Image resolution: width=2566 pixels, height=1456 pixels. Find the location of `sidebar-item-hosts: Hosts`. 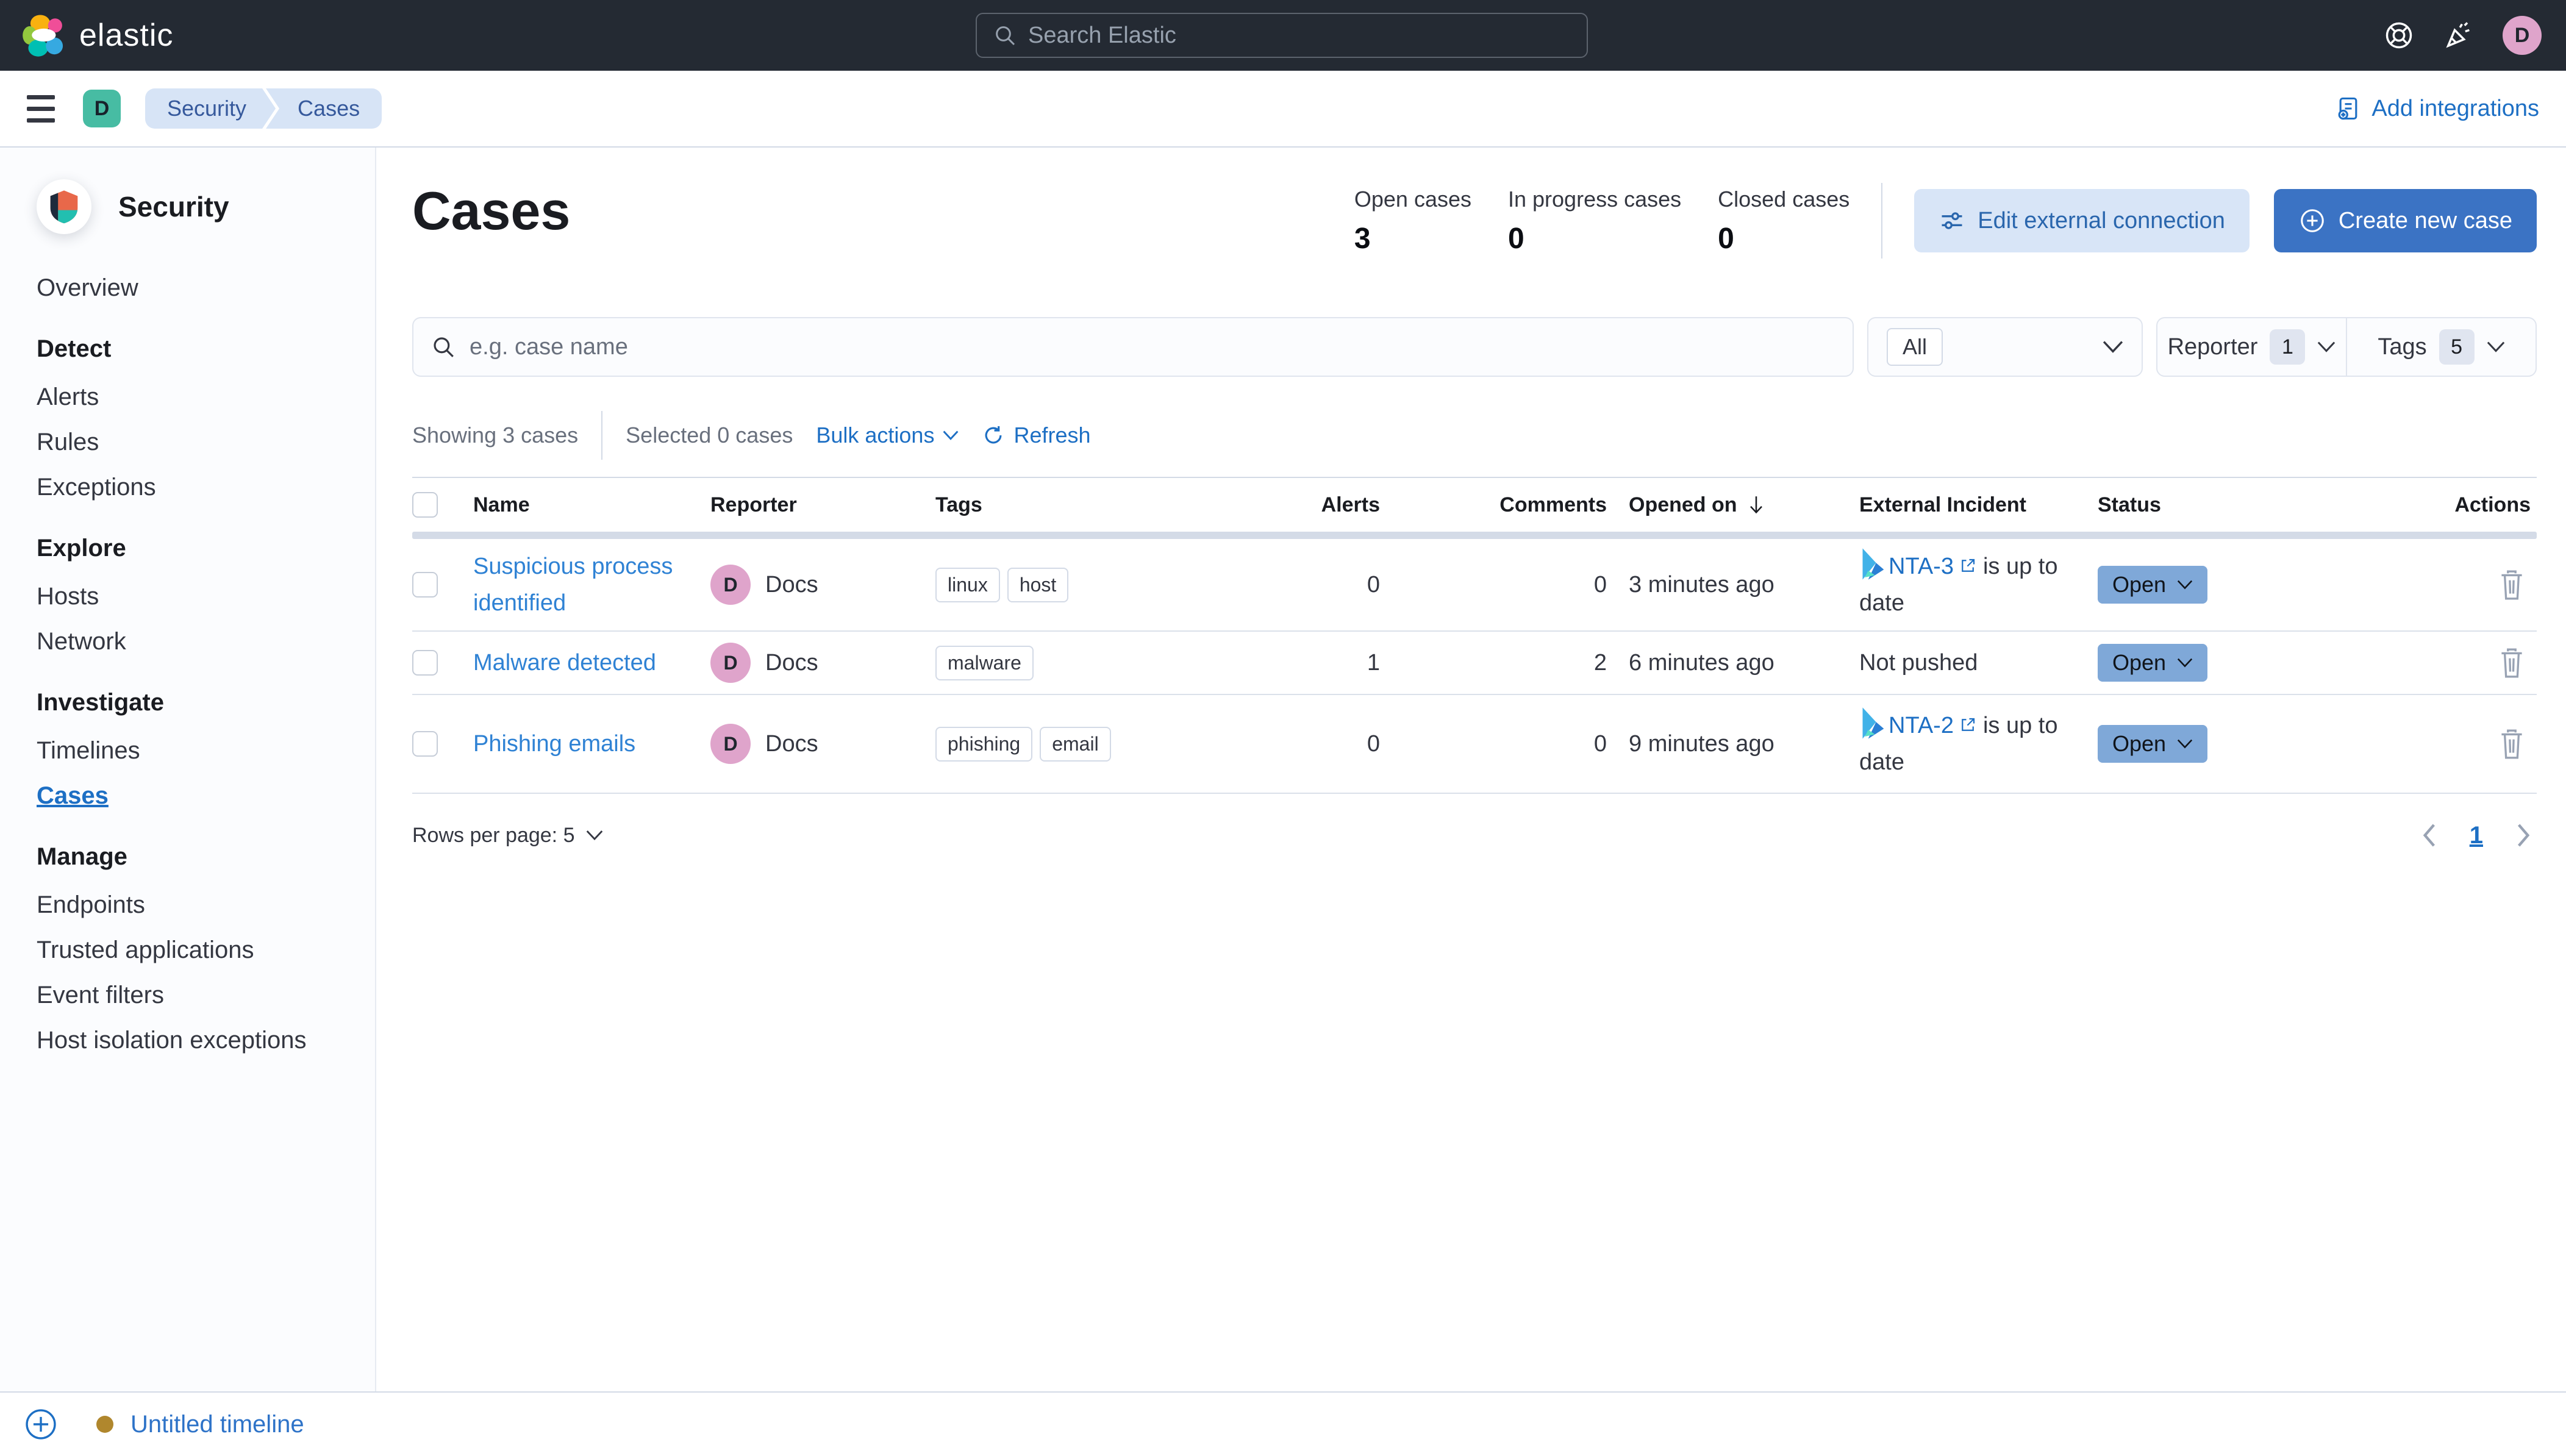

sidebar-item-hosts: Hosts is located at coordinates (68, 596).